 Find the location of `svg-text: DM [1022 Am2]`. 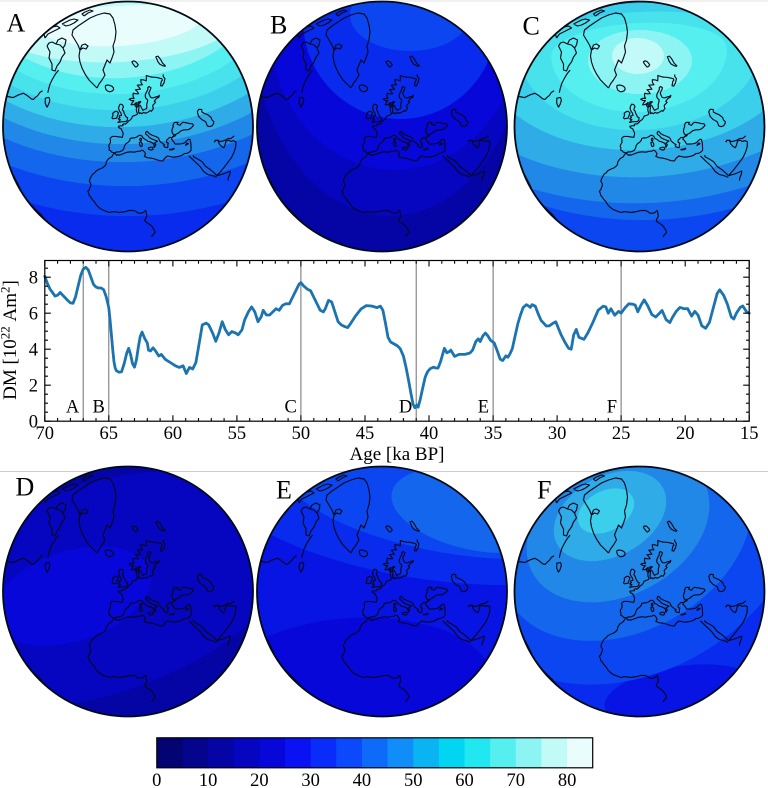

svg-text: DM [1022 Am2] is located at coordinates (10, 340).